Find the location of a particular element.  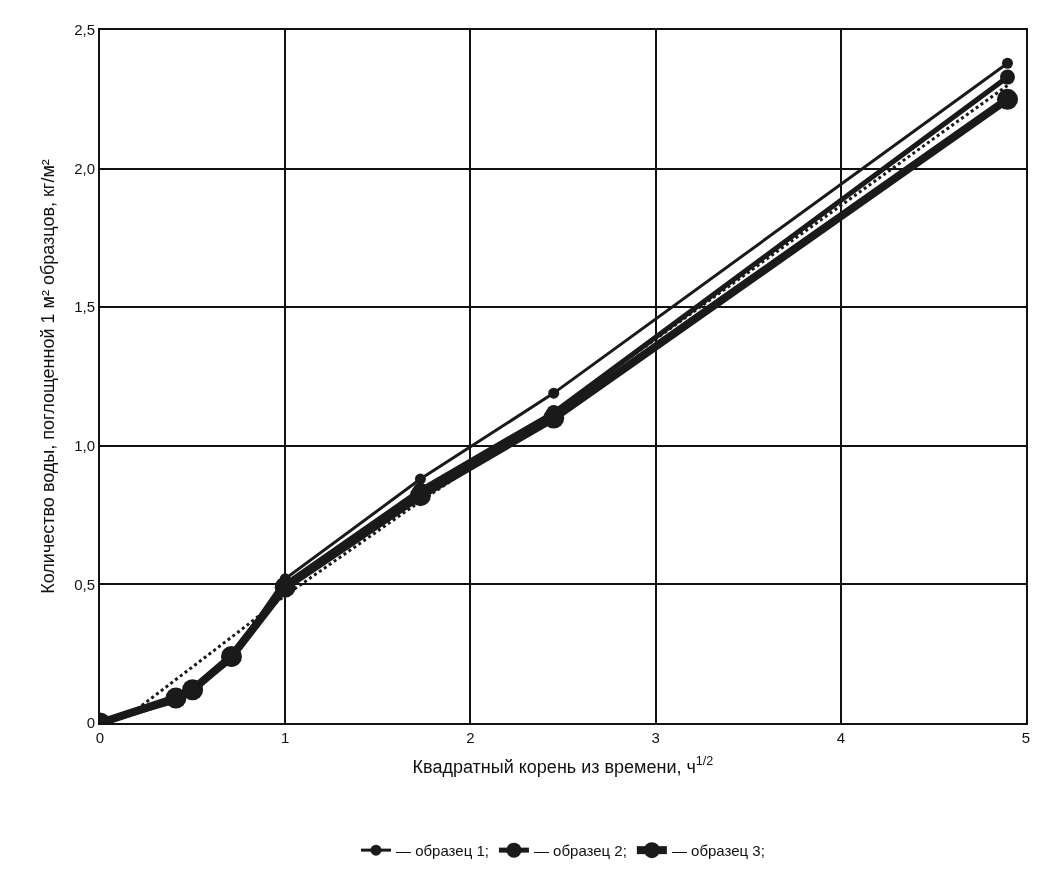

legend-label: — образец 2; is located at coordinates (580, 850).